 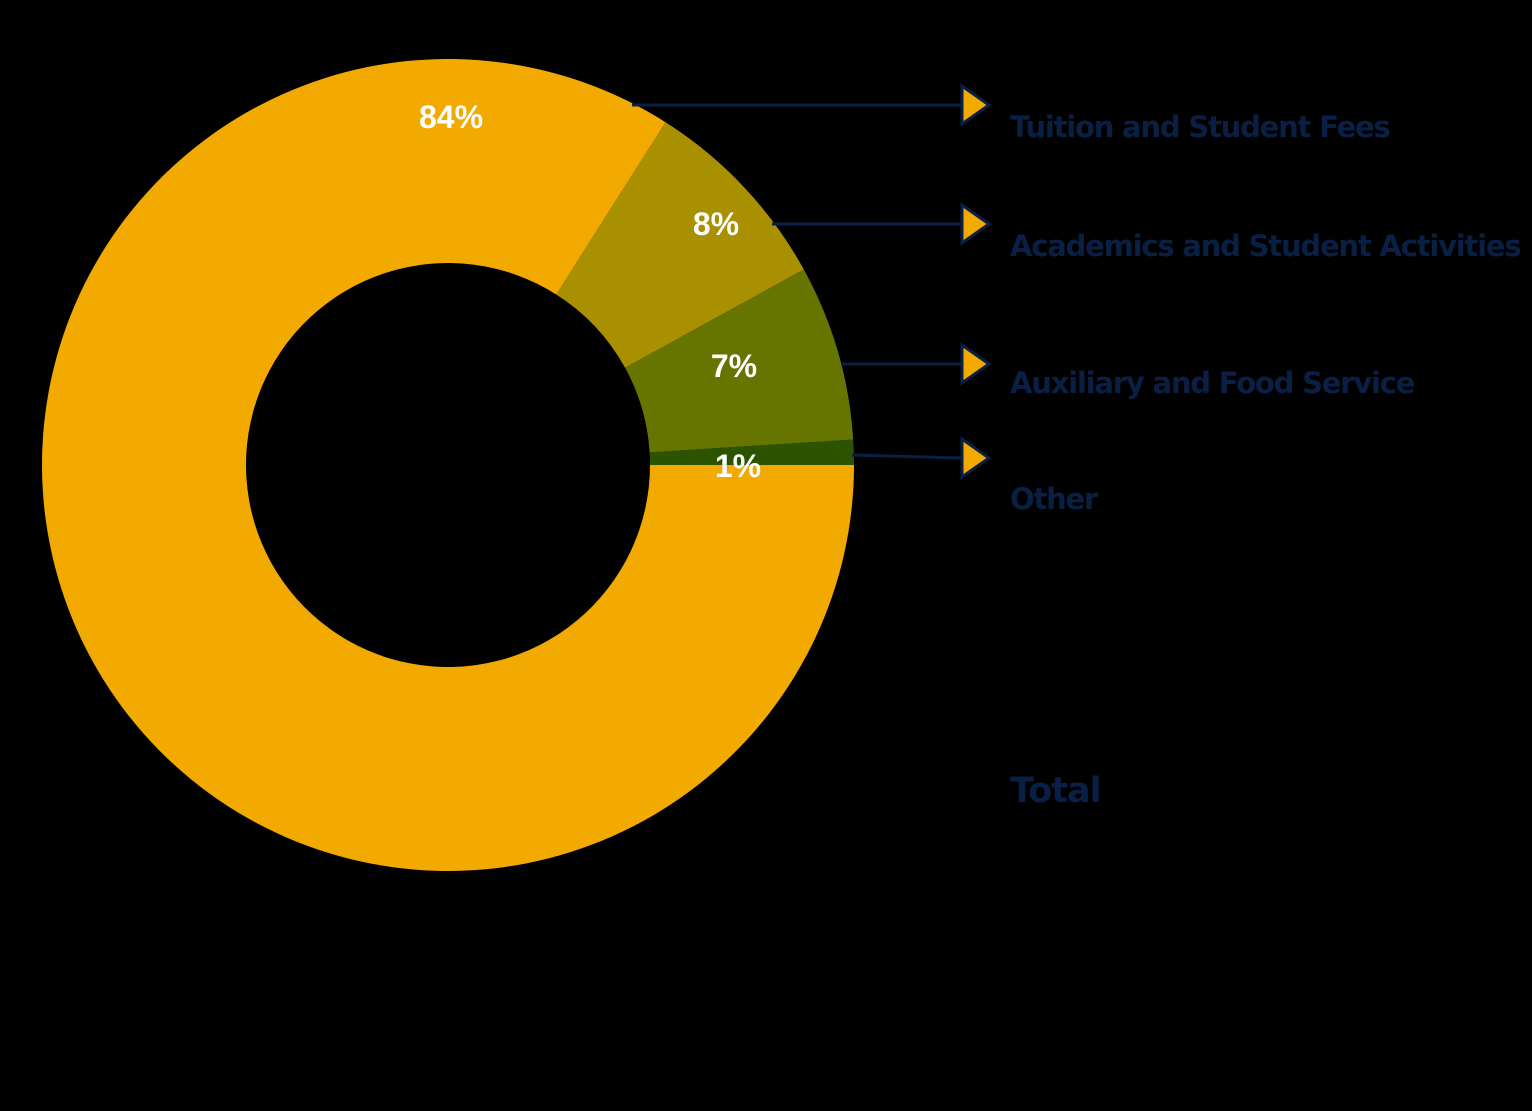 I want to click on total-label: Total, so click(x=1055, y=791).